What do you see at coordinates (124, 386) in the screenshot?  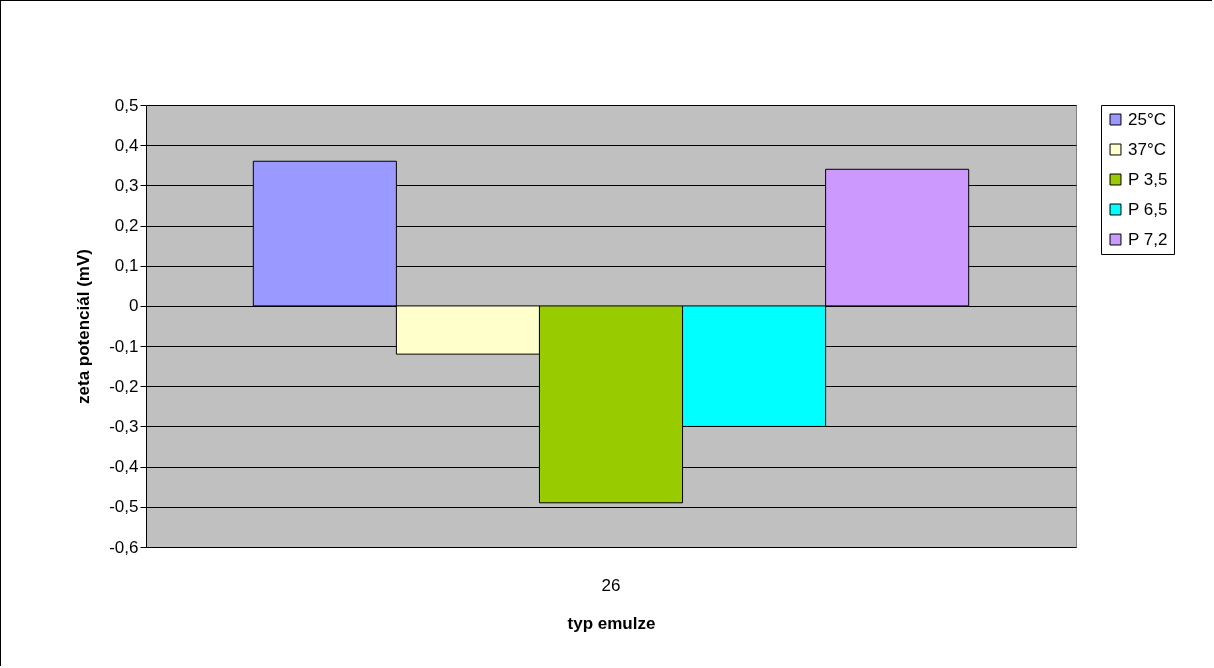 I see `y-tick-label: -0,2` at bounding box center [124, 386].